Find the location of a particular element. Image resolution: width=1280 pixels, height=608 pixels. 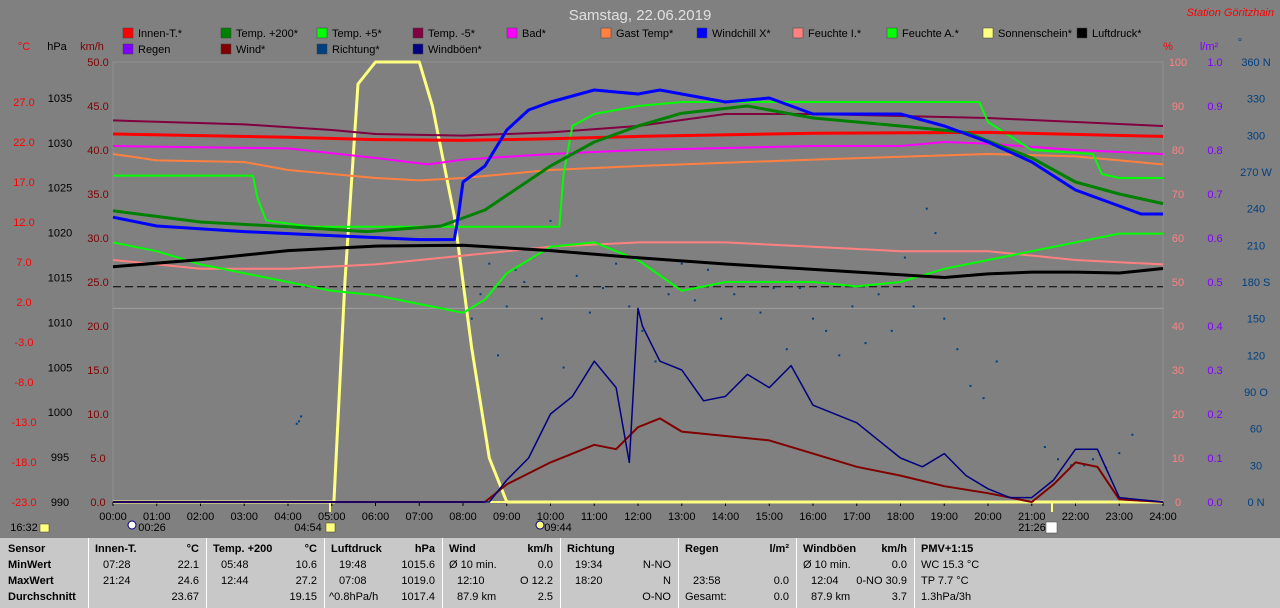

hpa-axis-unit: hPa is located at coordinates (57, 47).